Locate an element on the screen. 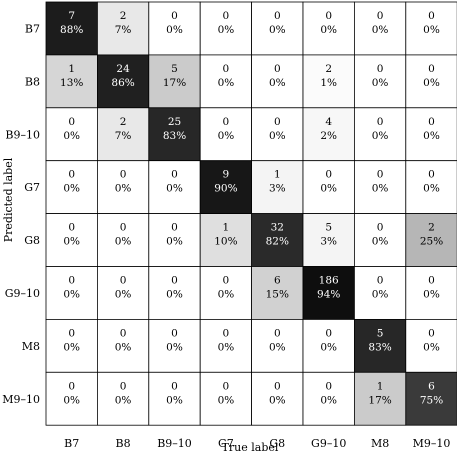 Image resolution: width=457 pixels, height=455 pixels. cell-count-label: 2 is located at coordinates (123, 122).